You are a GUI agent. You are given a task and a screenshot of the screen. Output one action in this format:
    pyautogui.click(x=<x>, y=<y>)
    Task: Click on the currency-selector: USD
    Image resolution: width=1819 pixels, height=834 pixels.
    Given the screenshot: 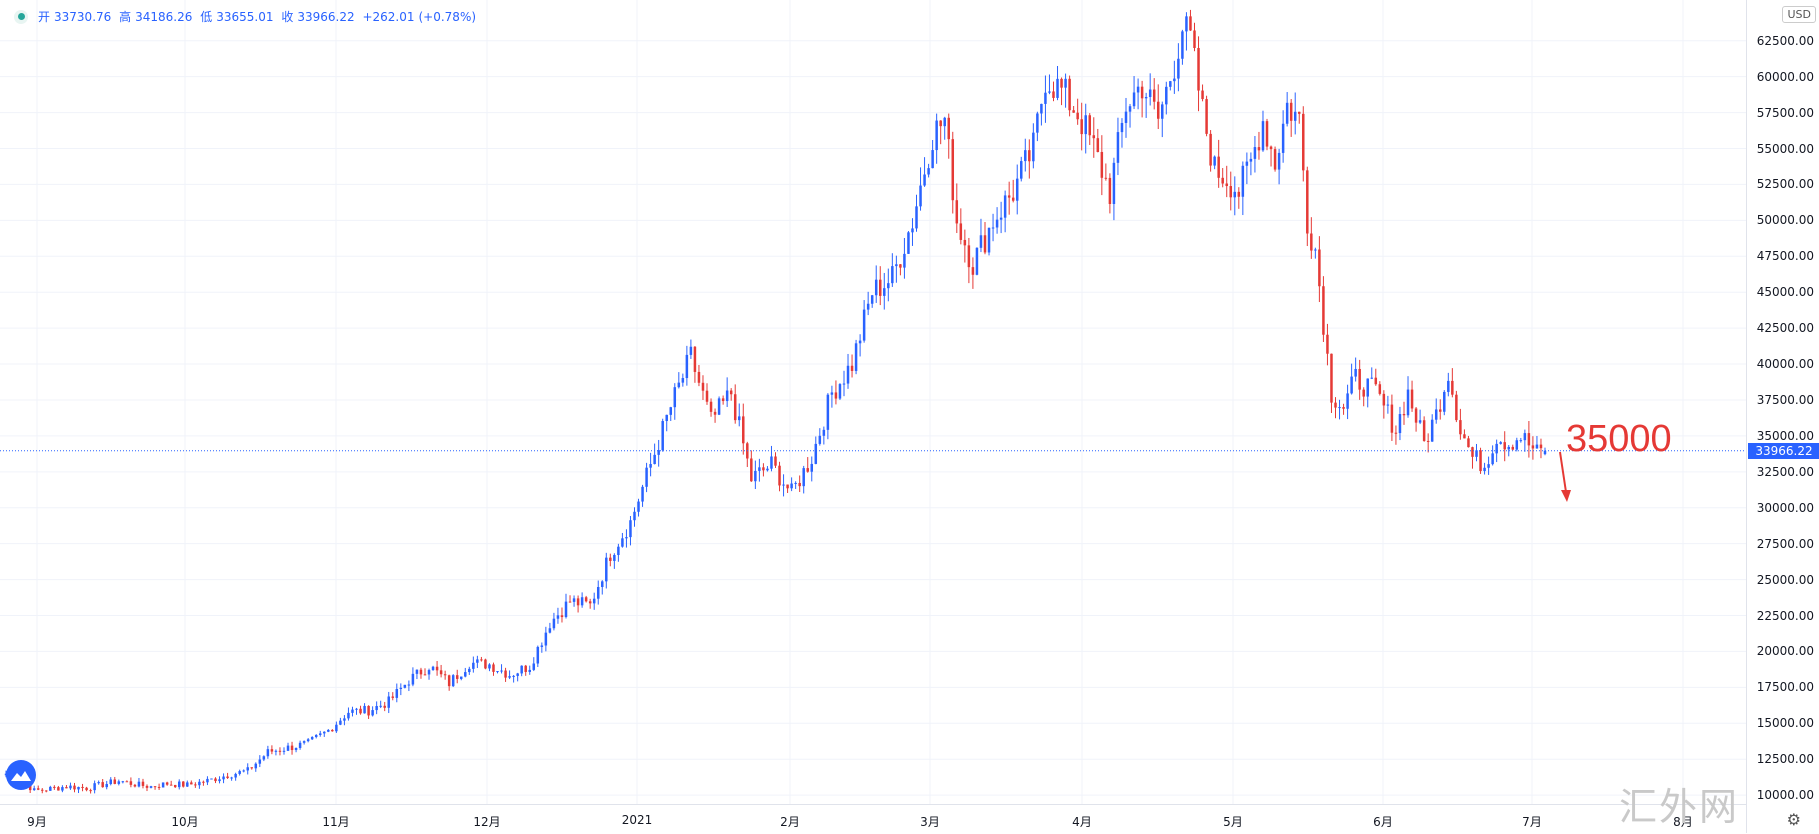 What is the action you would take?
    pyautogui.click(x=1799, y=14)
    